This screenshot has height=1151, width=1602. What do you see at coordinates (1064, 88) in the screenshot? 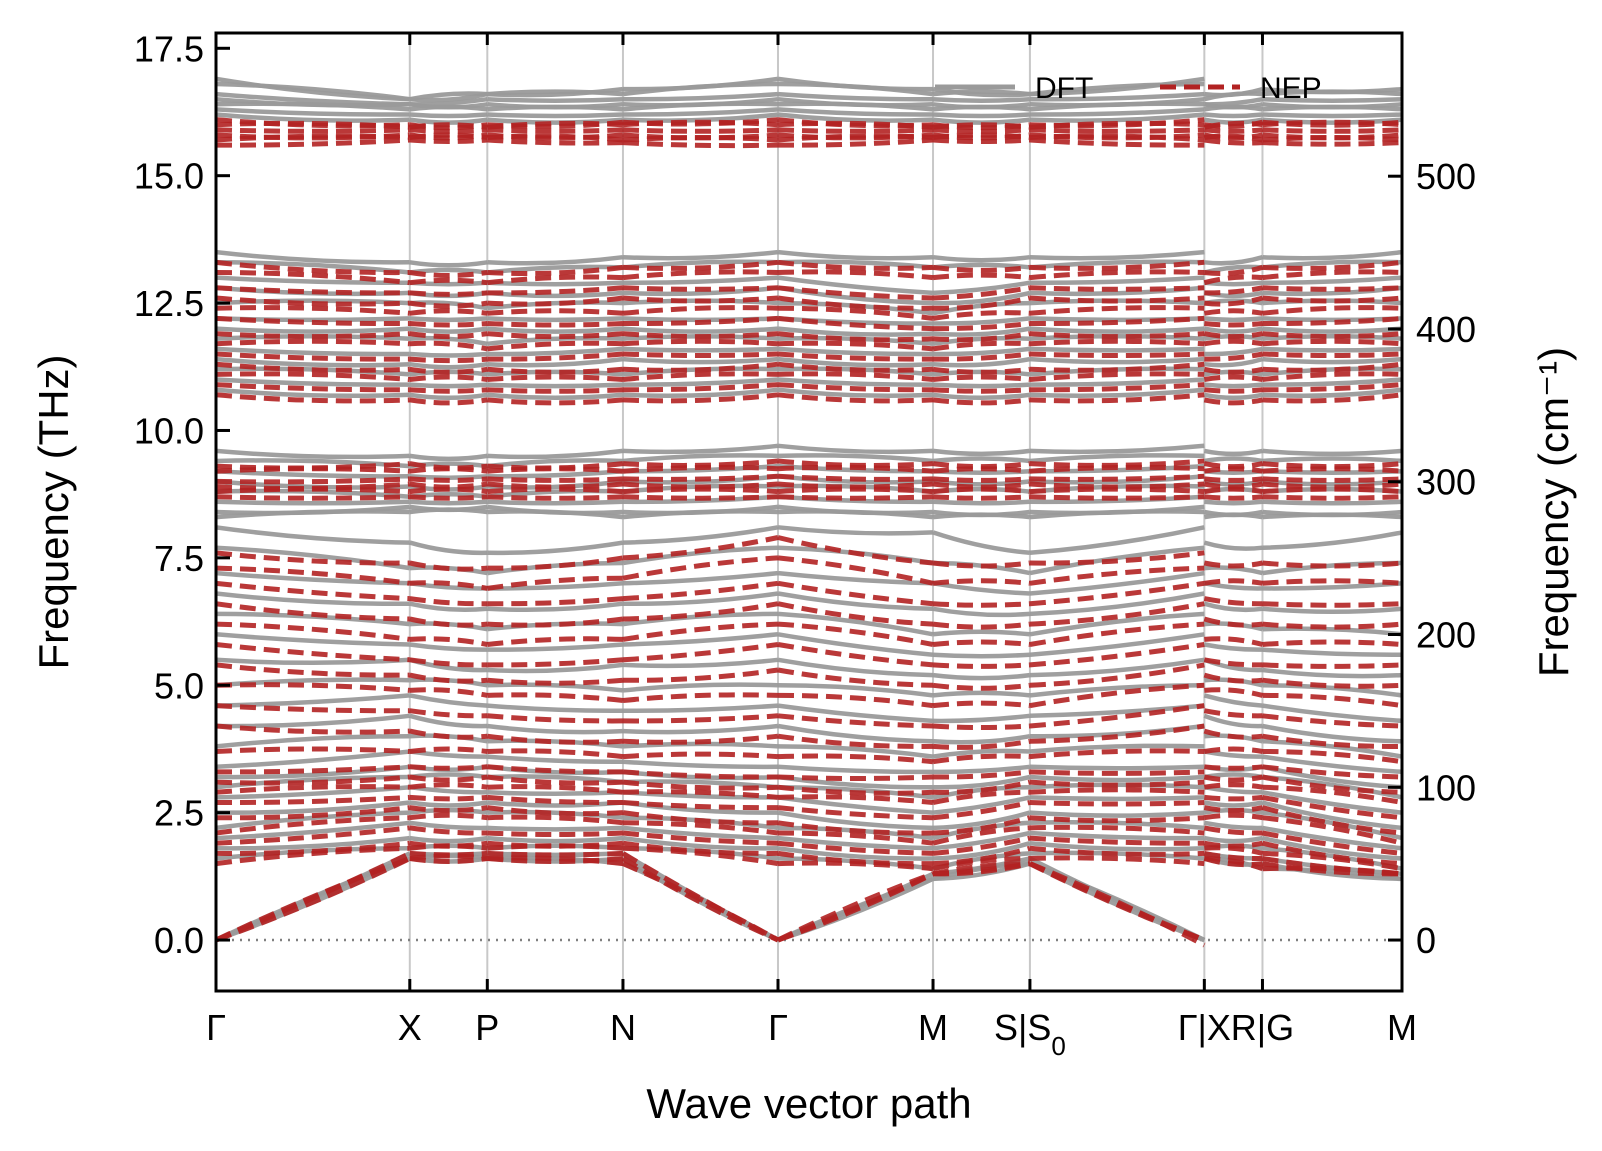
I see `legend-label-dft: DFT` at bounding box center [1064, 88].